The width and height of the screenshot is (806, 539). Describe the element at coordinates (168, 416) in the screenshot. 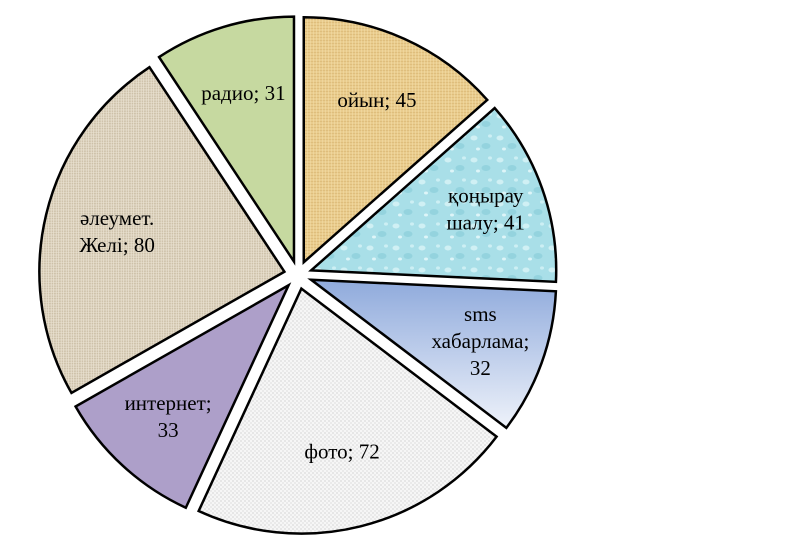

I see `slice-label: интернет; 33` at that location.